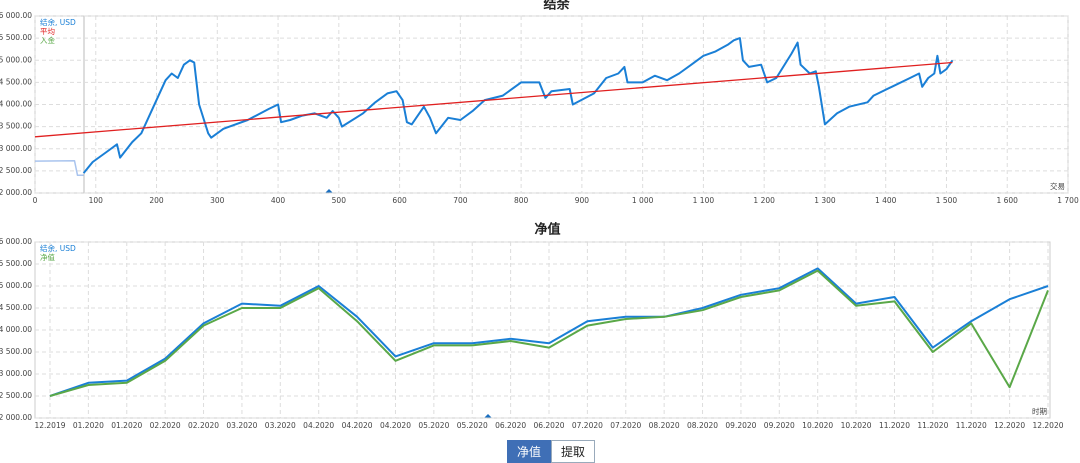  What do you see at coordinates (529, 451) in the screenshot?
I see `tab-button: 净值` at bounding box center [529, 451].